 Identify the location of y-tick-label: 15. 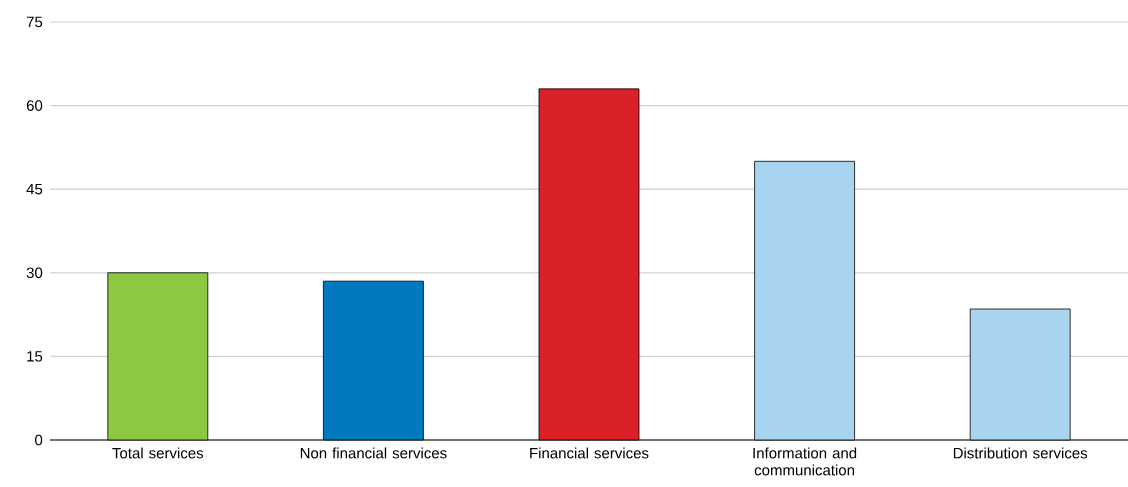
(35, 356).